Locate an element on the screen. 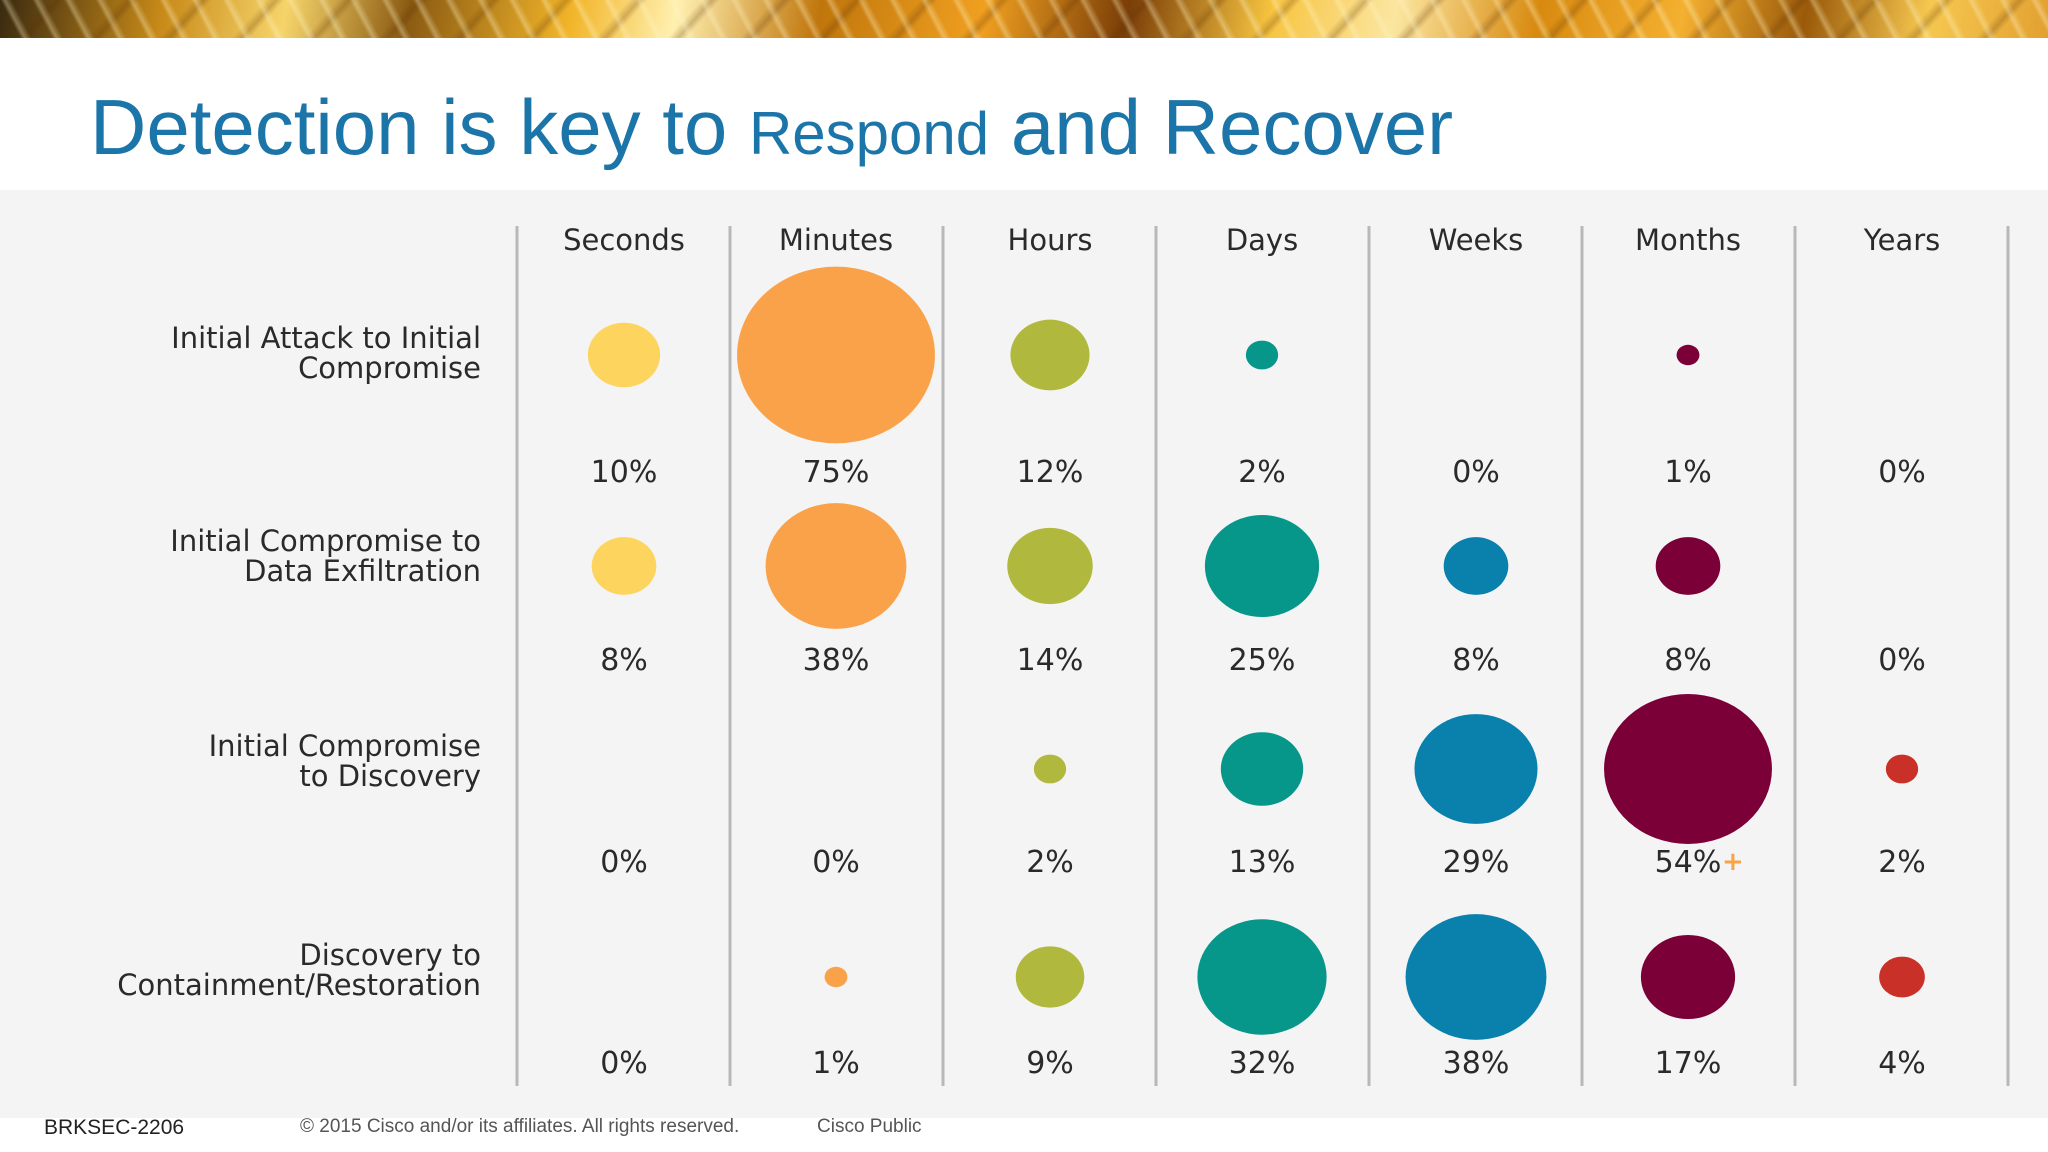 This screenshot has height=1152, width=2048. value-label-r3-minutes: 1% is located at coordinates (836, 1063).